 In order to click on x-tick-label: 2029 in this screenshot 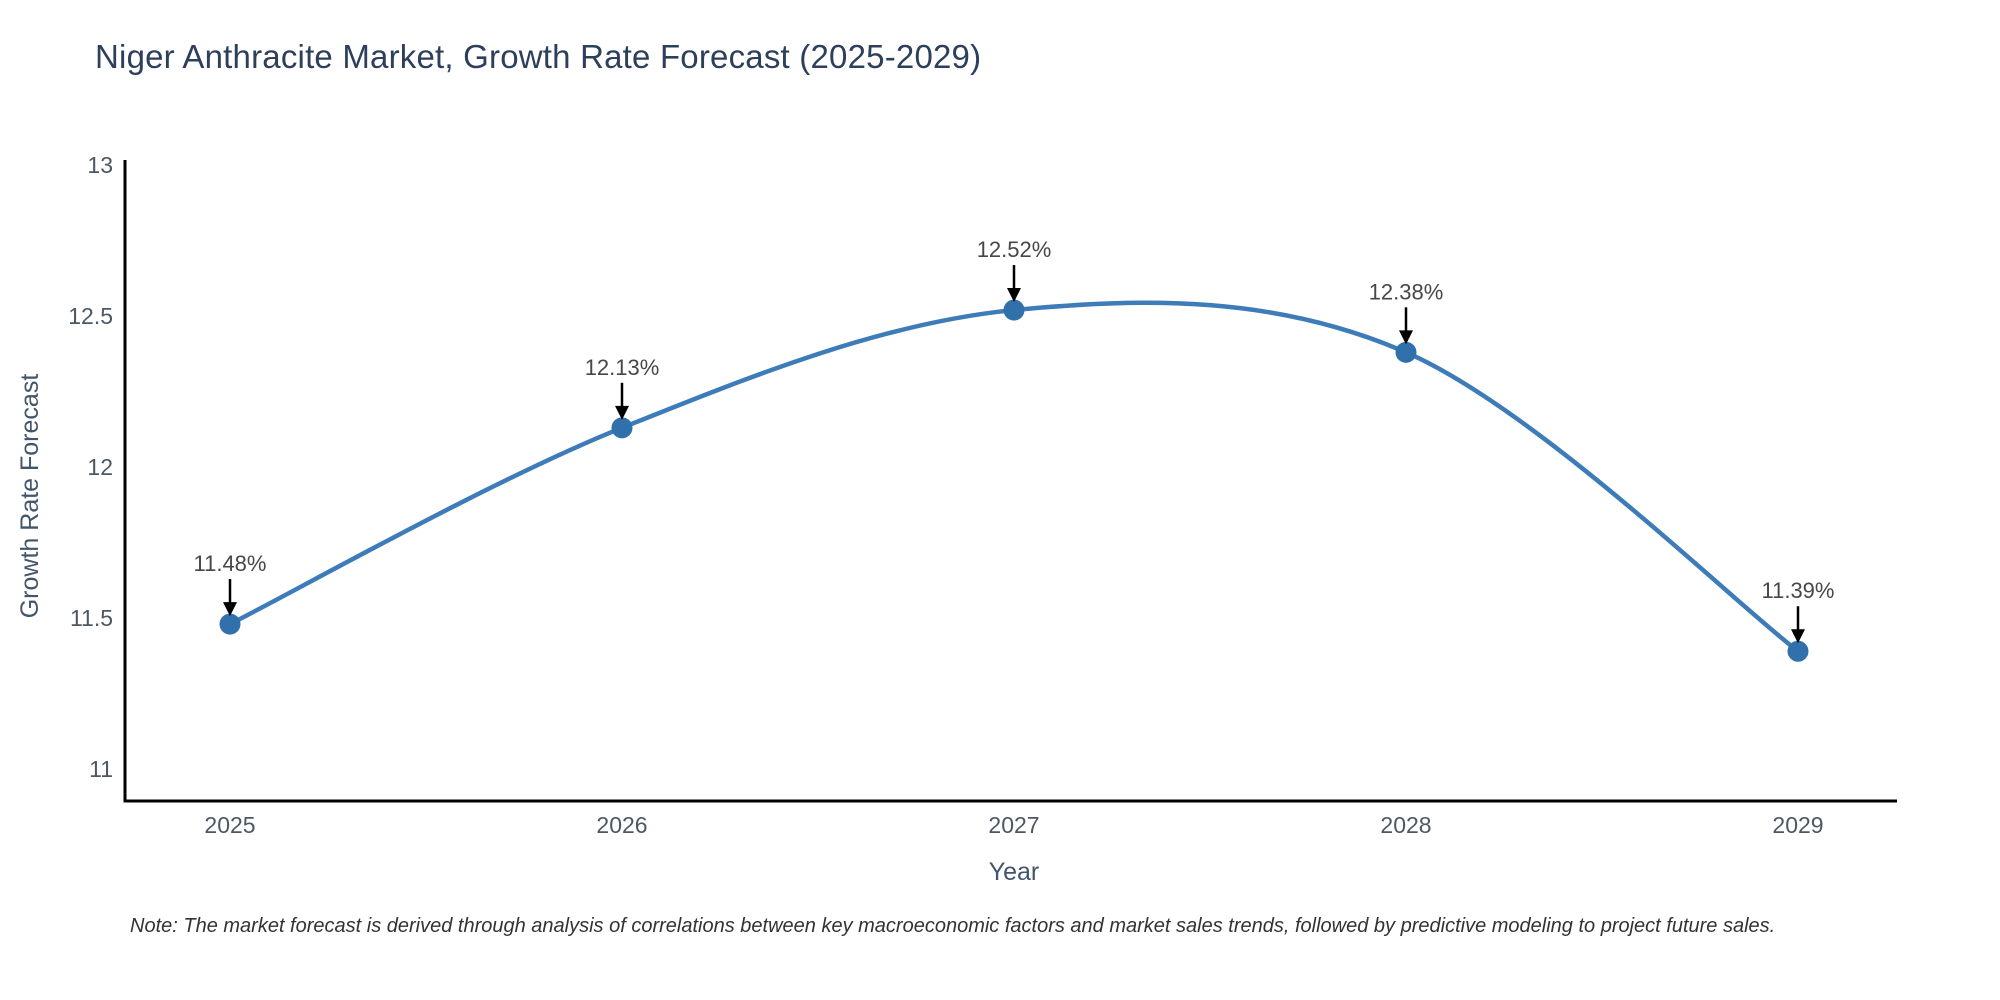, I will do `click(1797, 825)`.